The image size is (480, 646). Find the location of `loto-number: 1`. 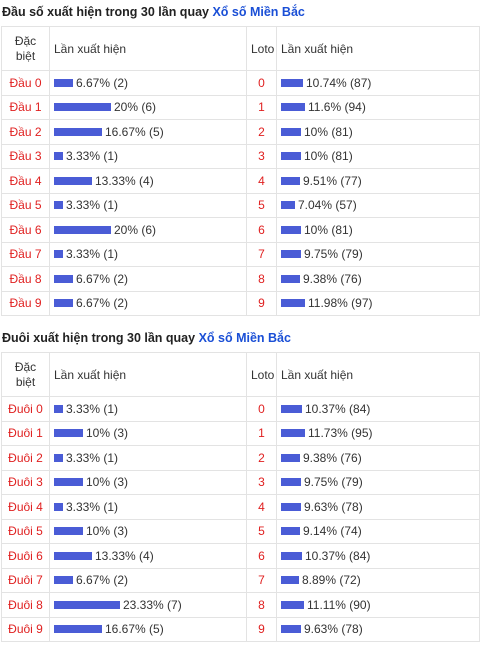

loto-number: 1 is located at coordinates (261, 107).